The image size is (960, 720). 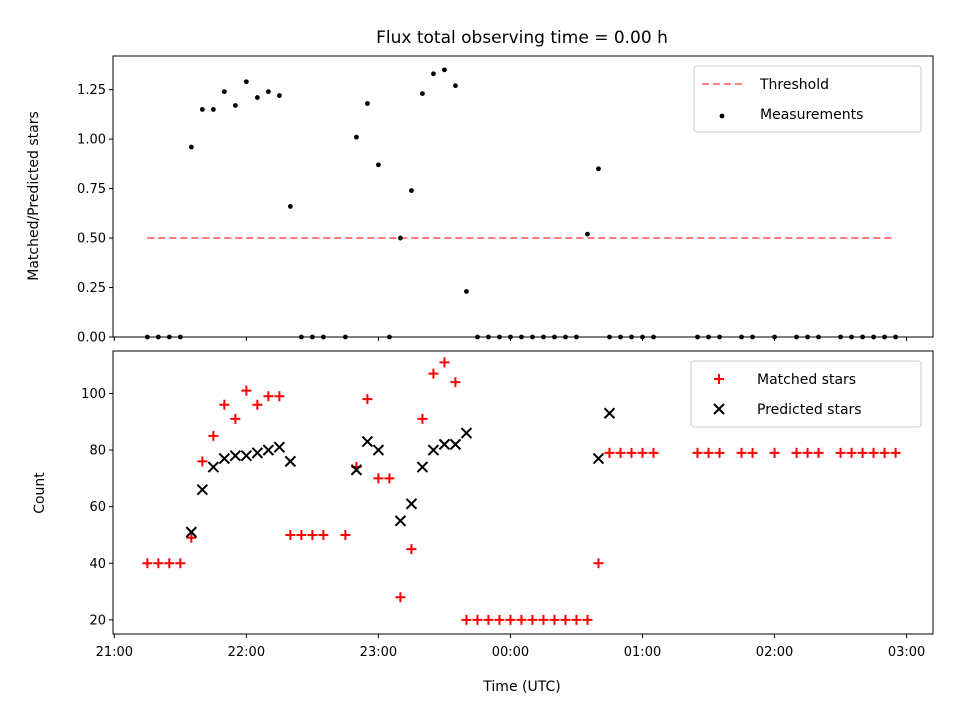 What do you see at coordinates (521, 687) in the screenshot?
I see `x-axis-label: Time (UTC)` at bounding box center [521, 687].